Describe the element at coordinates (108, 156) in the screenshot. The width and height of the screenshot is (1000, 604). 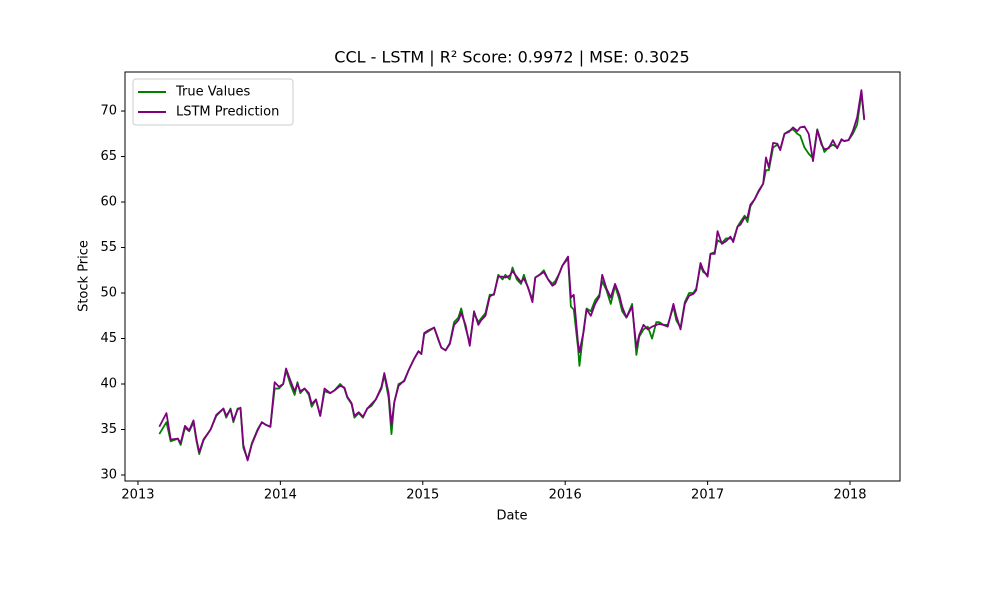
I see `y-tick-label: 65` at that location.